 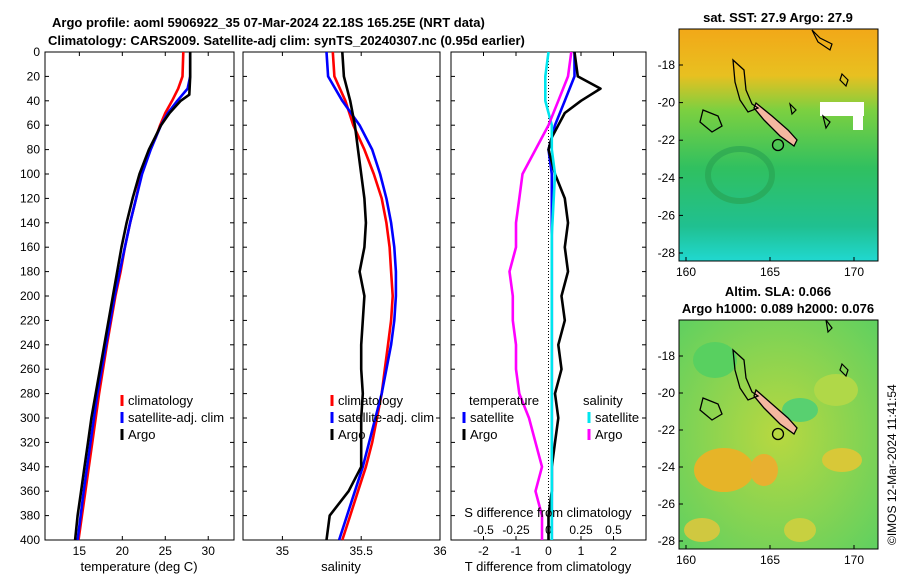 I want to click on temperature-legend: climatology satellite-adj. clim Argo, so click(x=172, y=417).